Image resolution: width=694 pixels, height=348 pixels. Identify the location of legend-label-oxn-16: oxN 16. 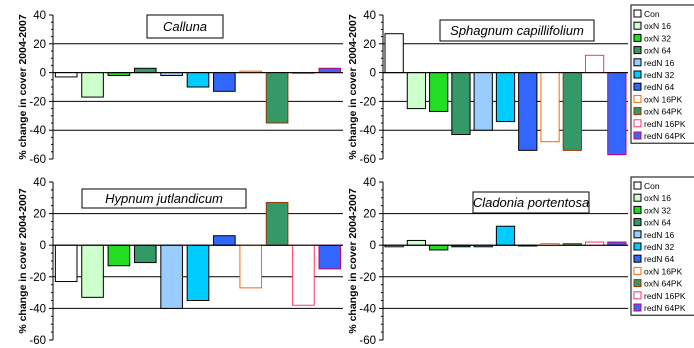
(657, 26).